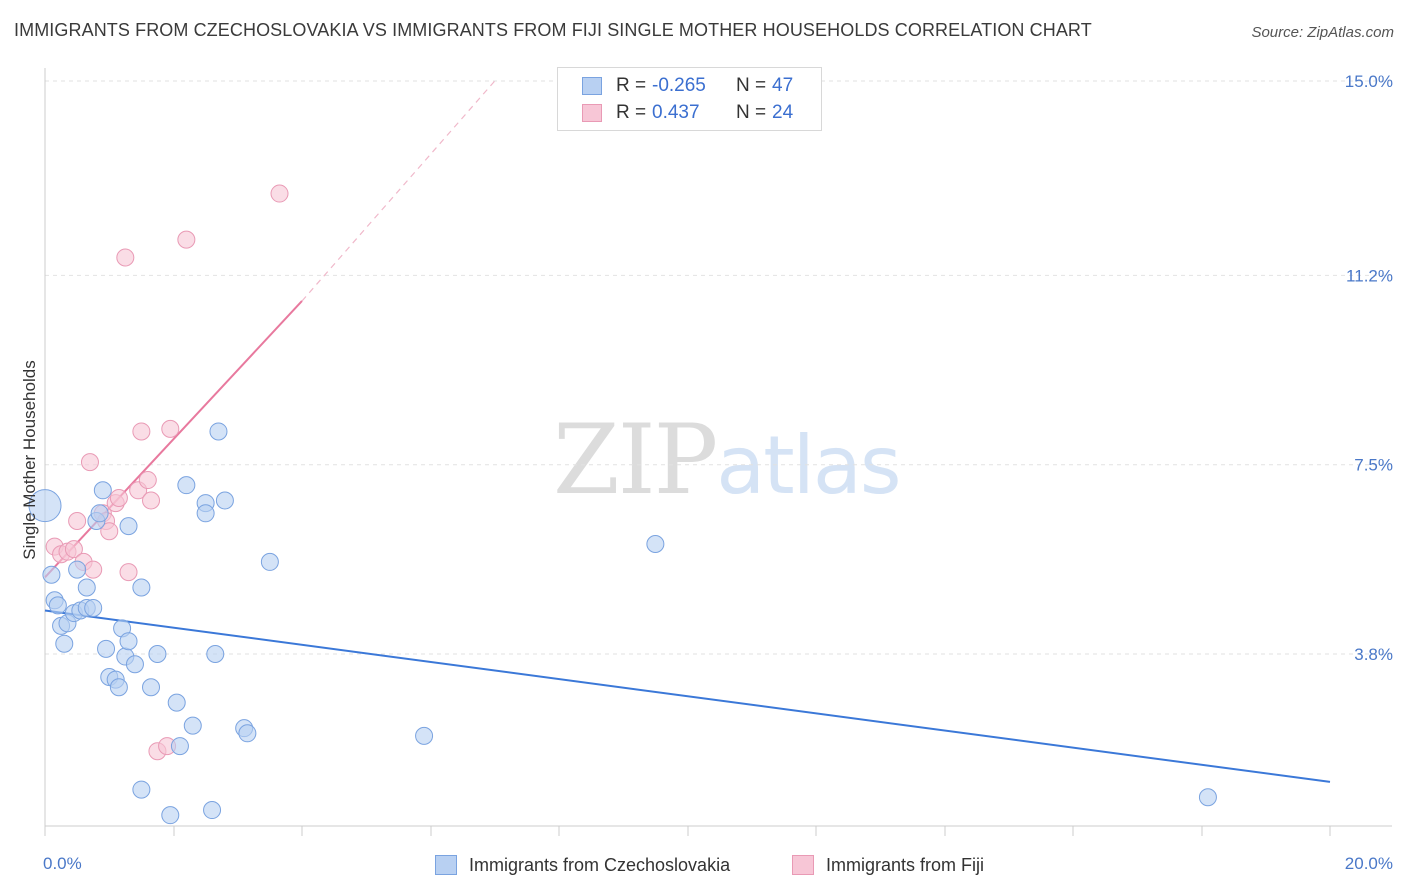 This screenshot has height=892, width=1406. I want to click on r-value: 0.437, so click(676, 112).